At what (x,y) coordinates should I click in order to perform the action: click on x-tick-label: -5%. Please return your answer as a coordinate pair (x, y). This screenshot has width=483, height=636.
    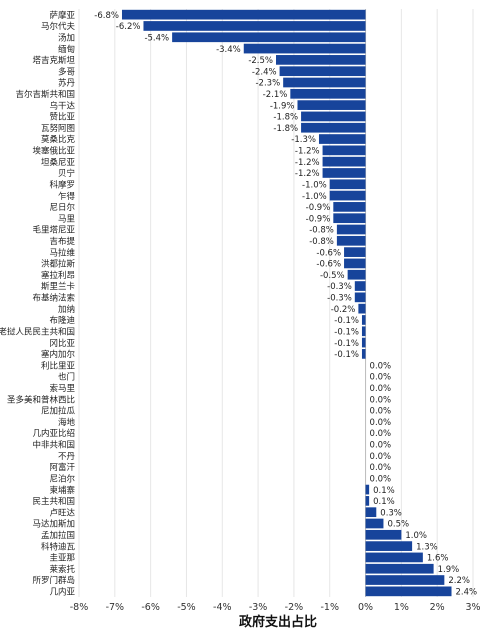
    Looking at the image, I should click on (186, 607).